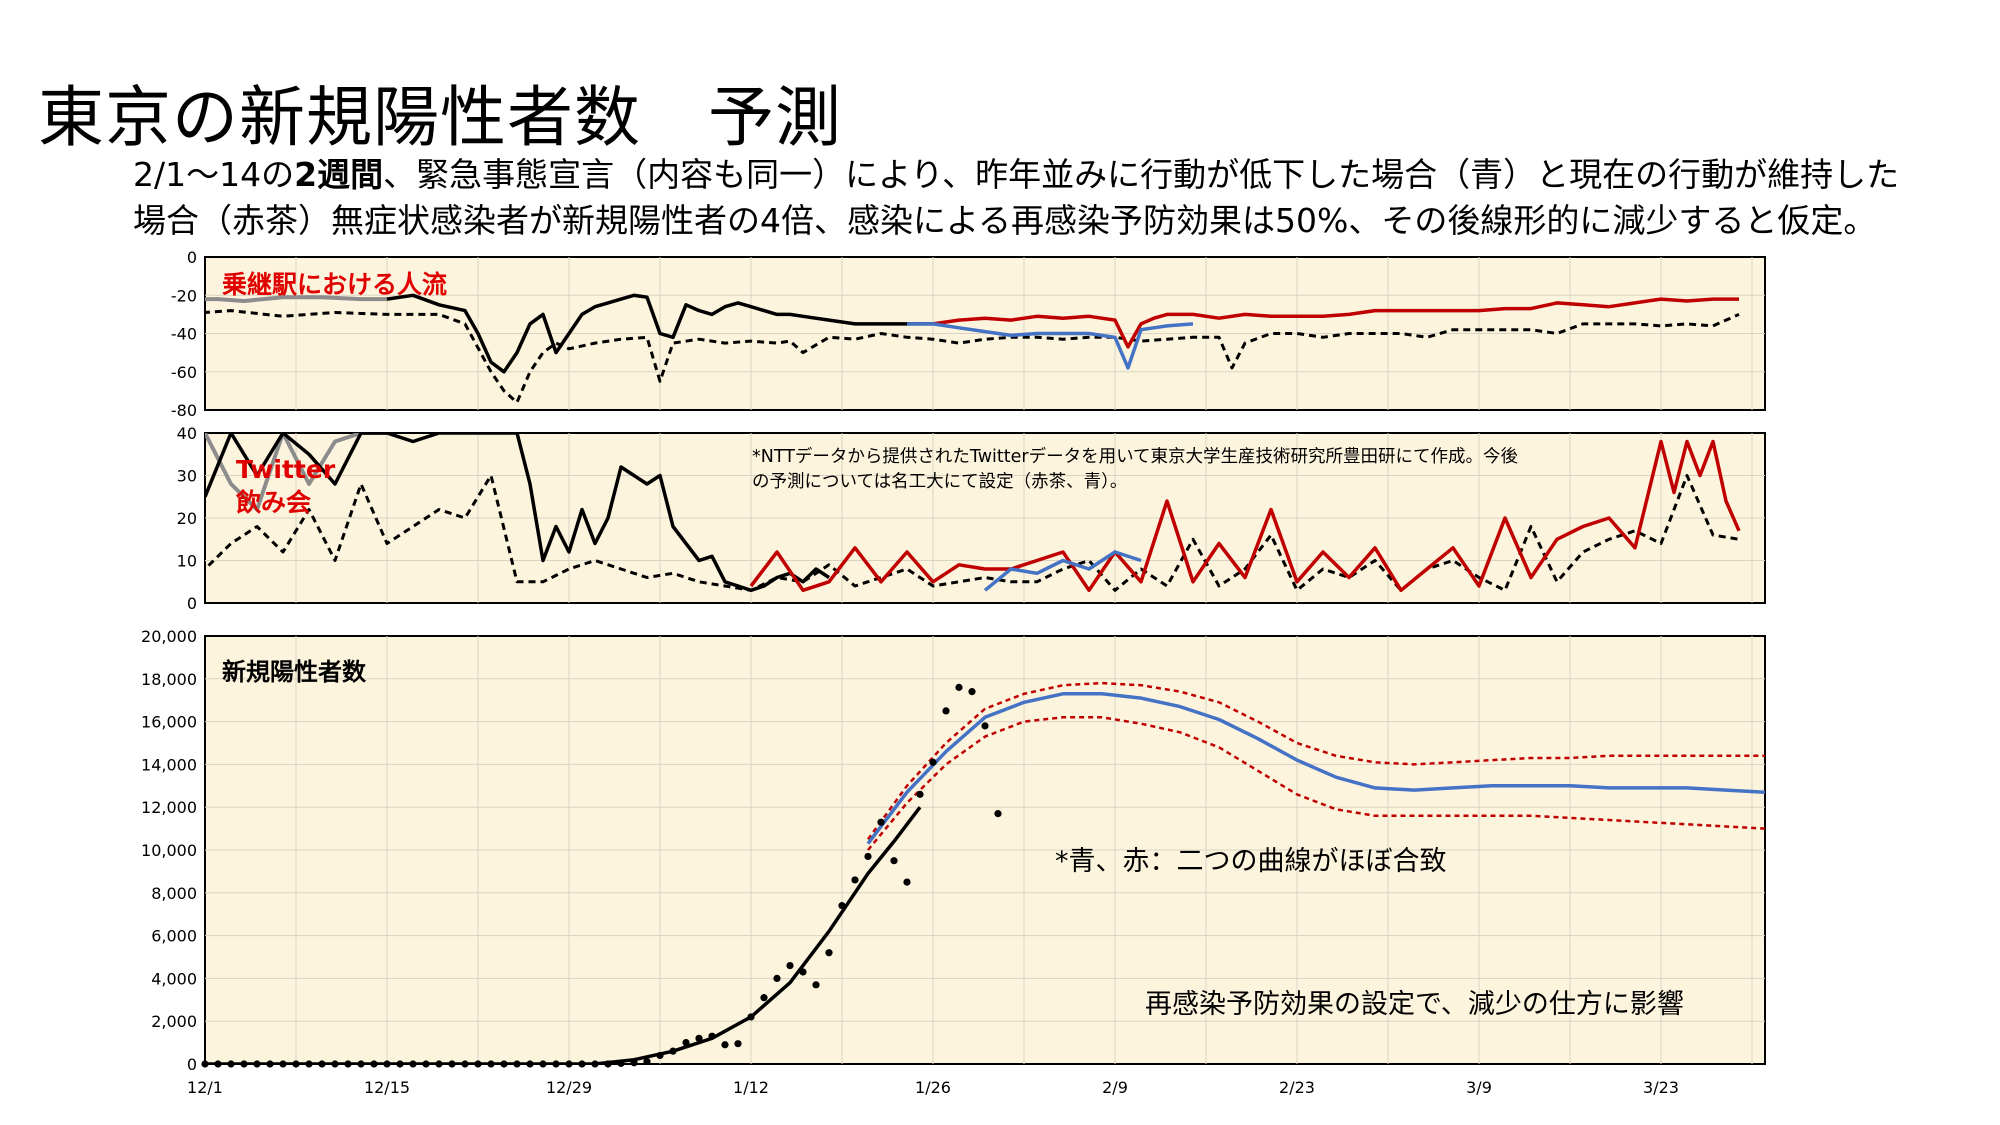 The image size is (2000, 1125). What do you see at coordinates (174, 1021) in the screenshot?
I see `bottom-ytick-label: 2,000` at bounding box center [174, 1021].